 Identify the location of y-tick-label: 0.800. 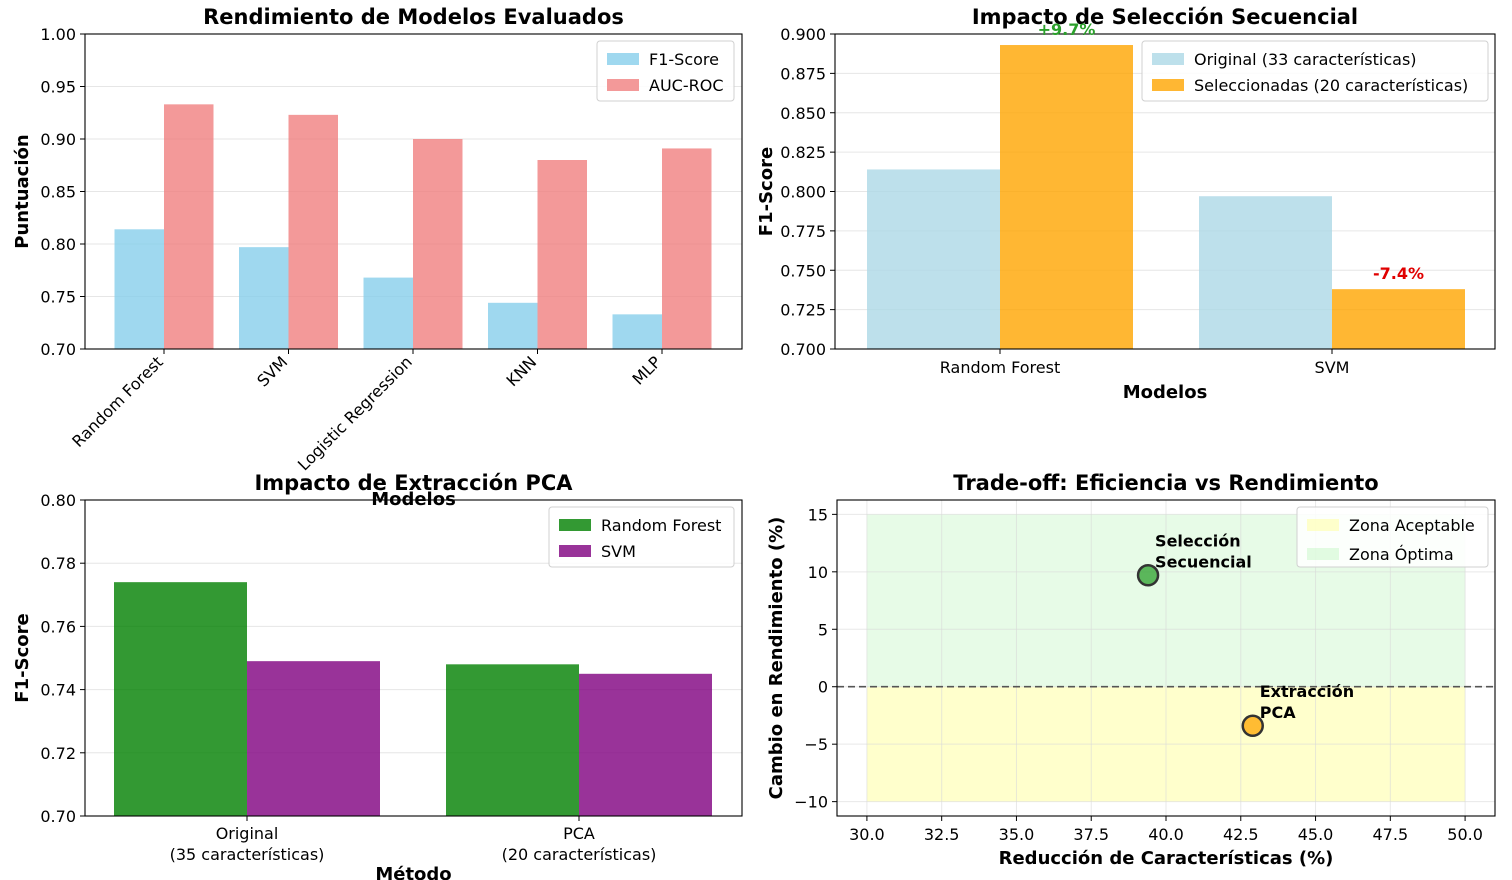
(803, 192).